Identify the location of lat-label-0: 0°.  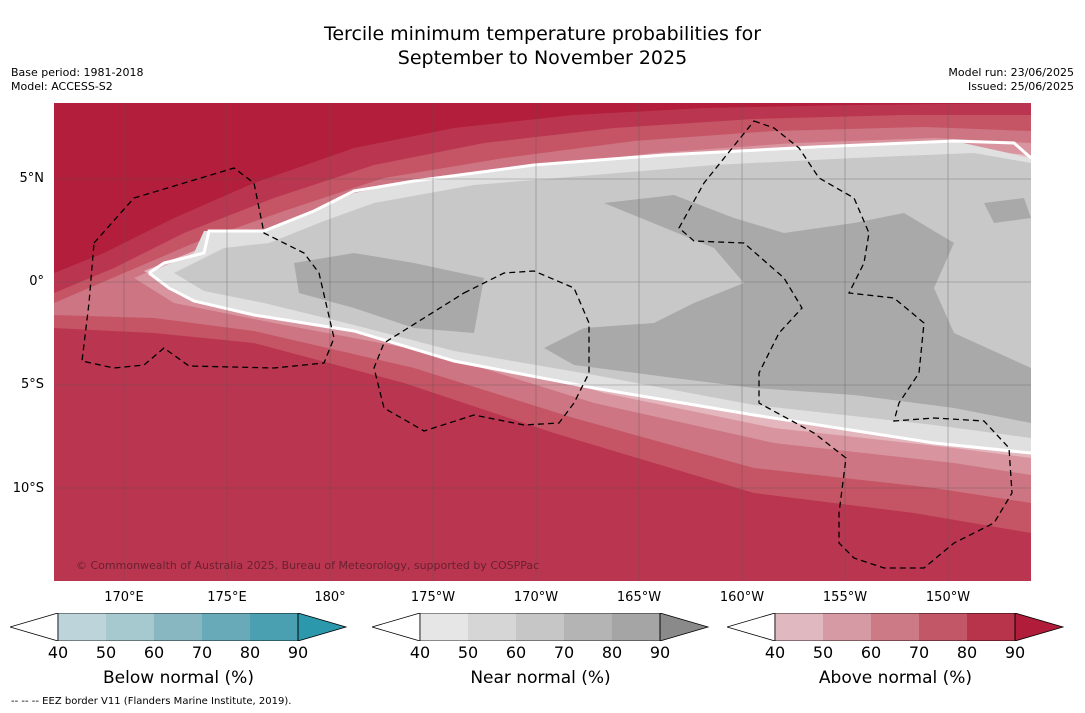
(36, 281).